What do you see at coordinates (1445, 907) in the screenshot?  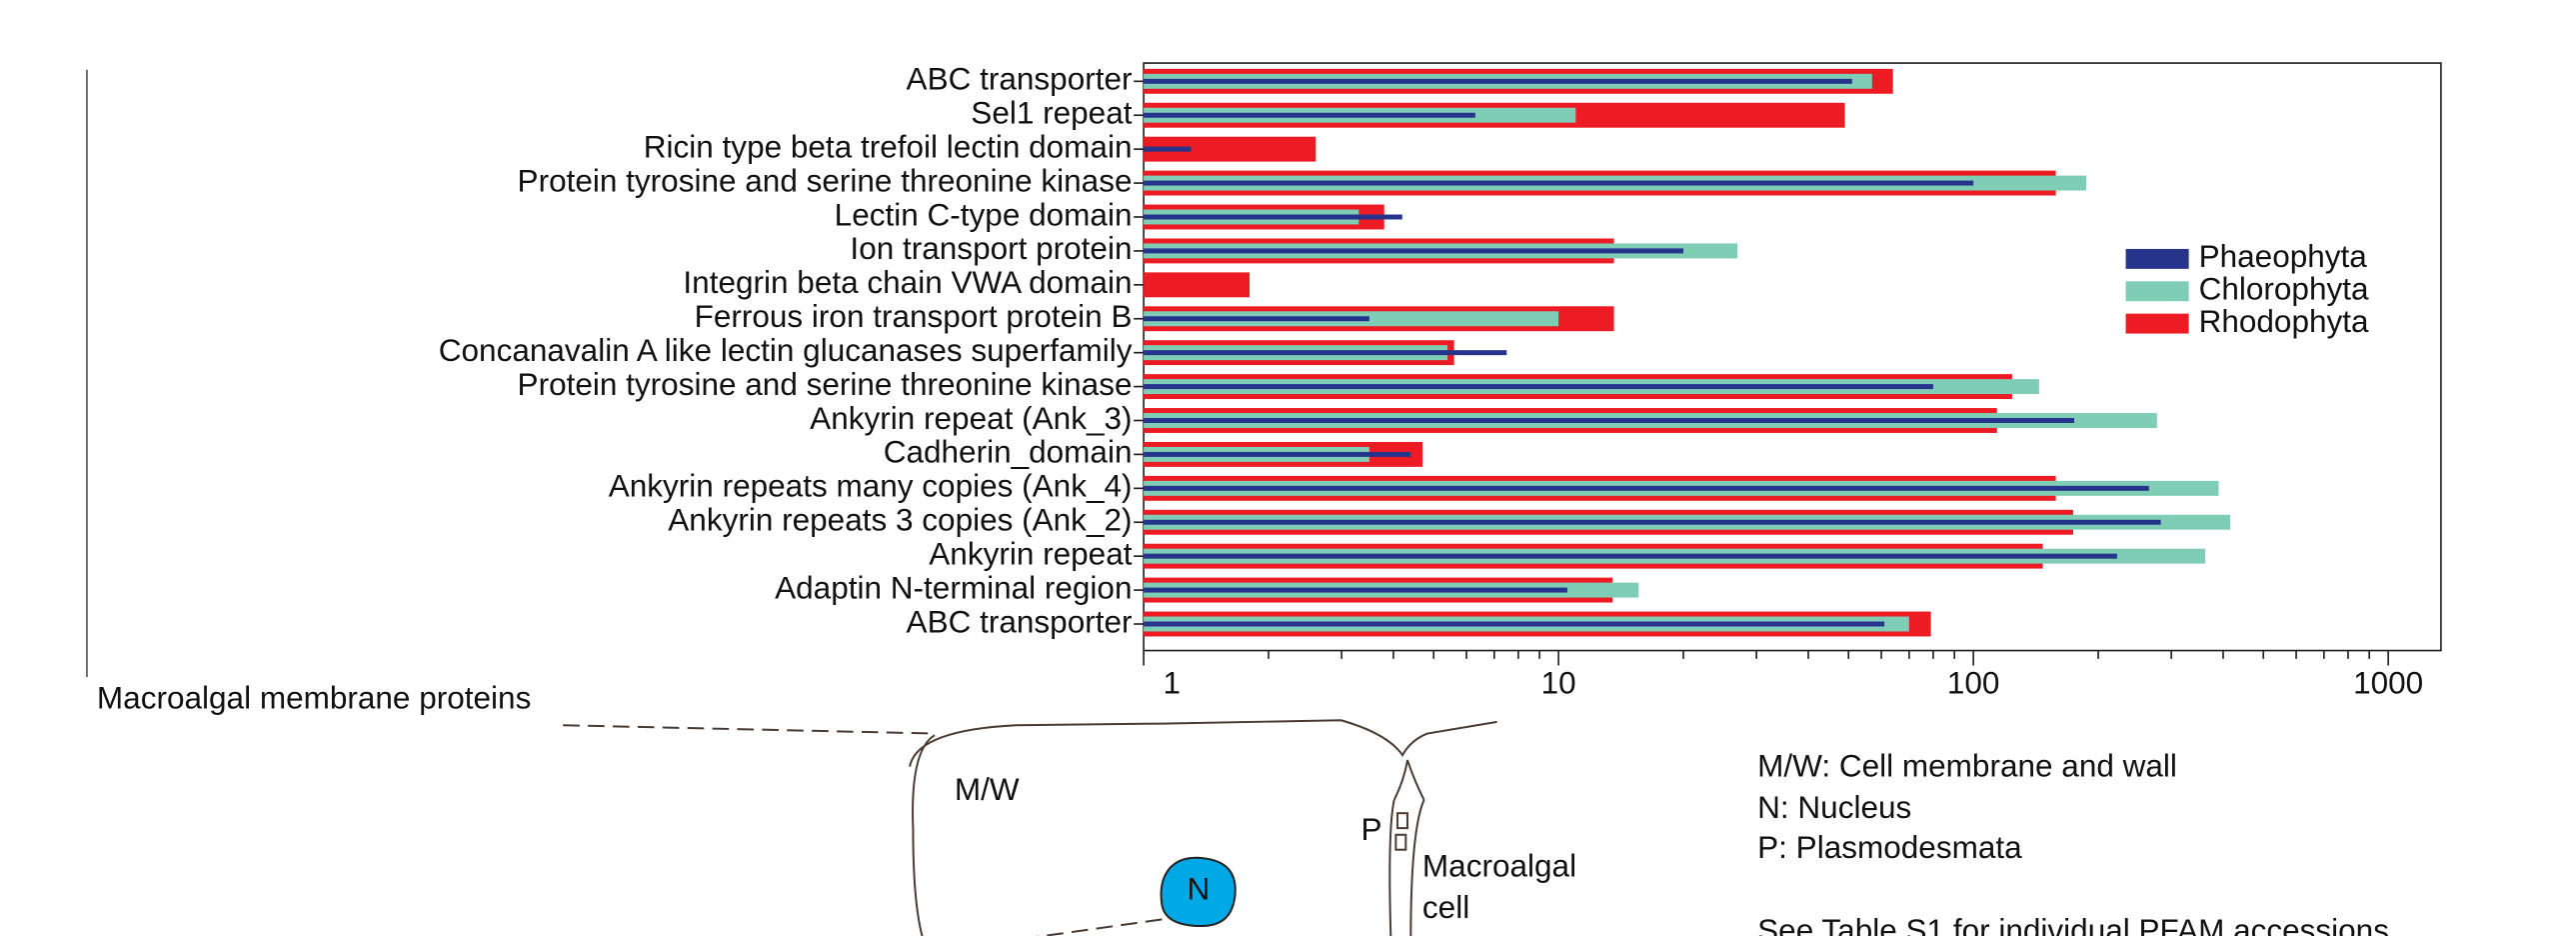 I see `cell-label: cell` at bounding box center [1445, 907].